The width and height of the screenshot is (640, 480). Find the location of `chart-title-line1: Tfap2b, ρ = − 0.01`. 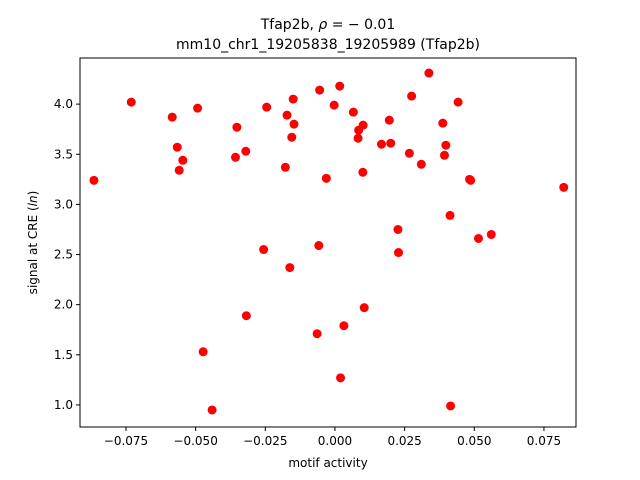

chart-title-line1: Tfap2b, ρ = − 0.01 is located at coordinates (328, 25).